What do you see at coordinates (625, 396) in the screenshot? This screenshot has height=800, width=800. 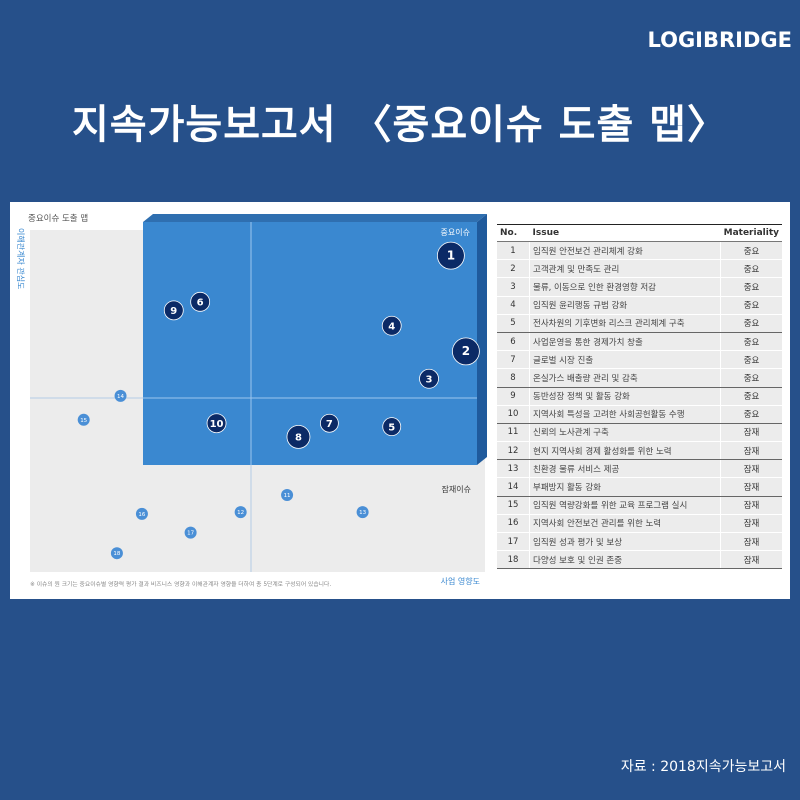 I see `row-issue: 동반성장 정책 및 활동 강화` at bounding box center [625, 396].